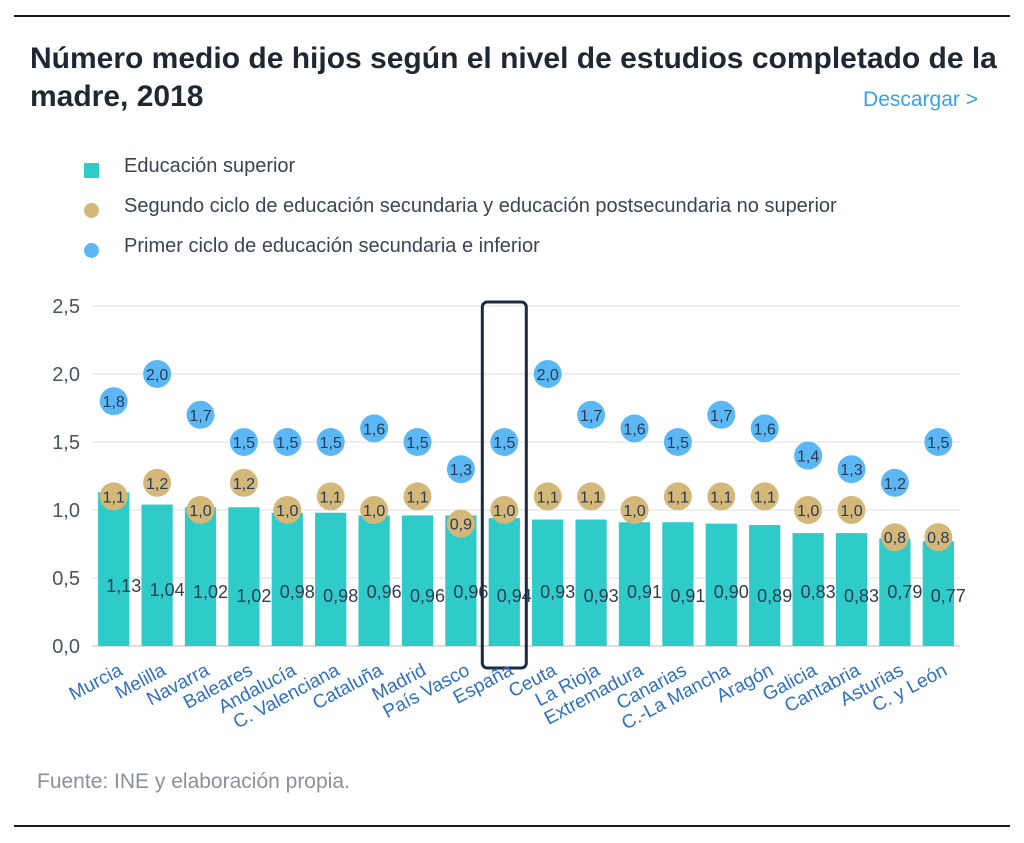  I want to click on highlight-box, so click(504, 485).